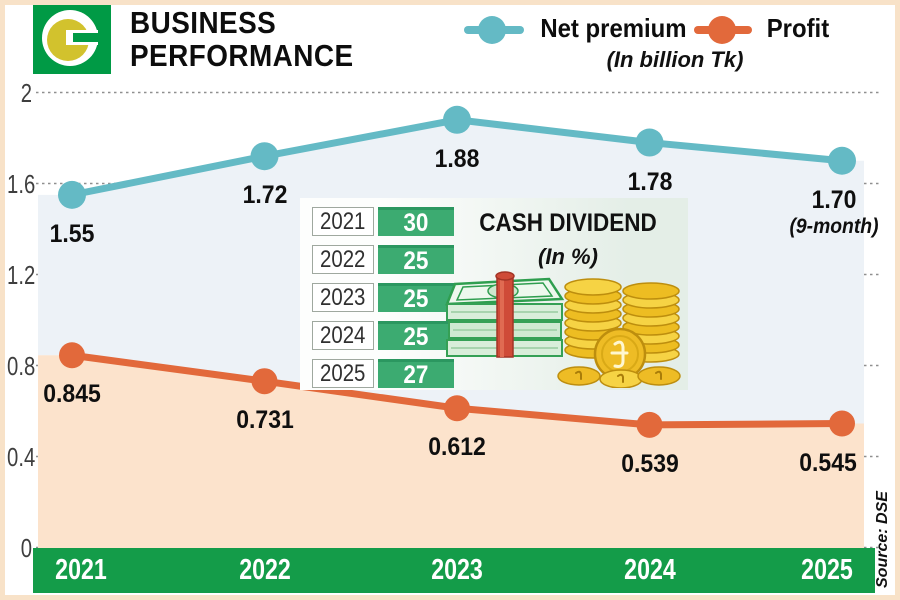  Describe the element at coordinates (343, 335) in the screenshot. I see `dividend-year: 2024` at that location.